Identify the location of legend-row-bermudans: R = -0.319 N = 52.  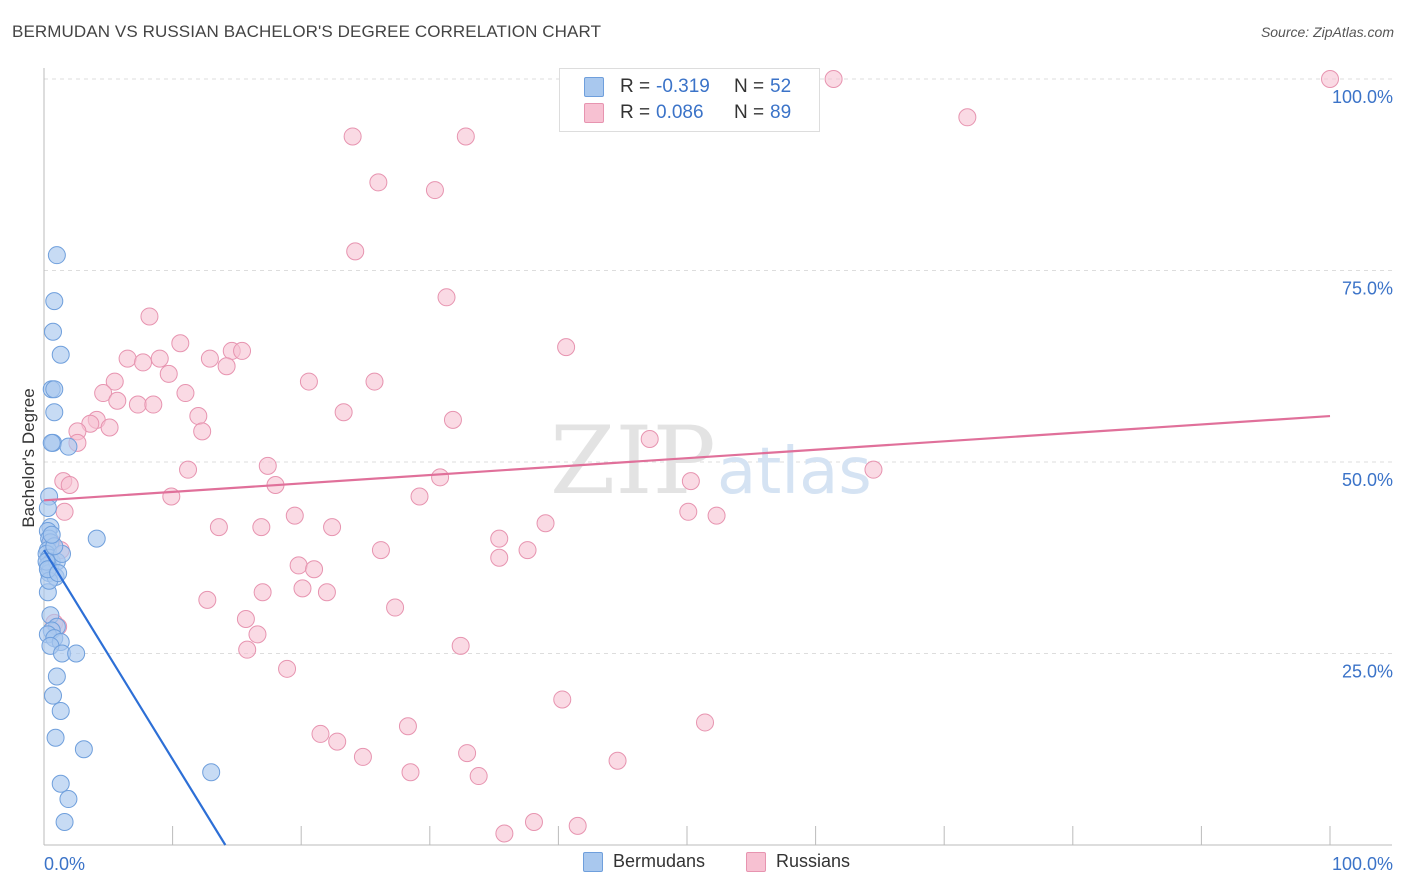
(687, 87).